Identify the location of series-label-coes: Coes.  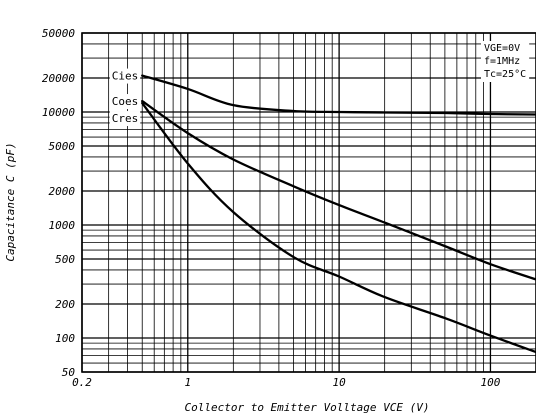
(125, 101).